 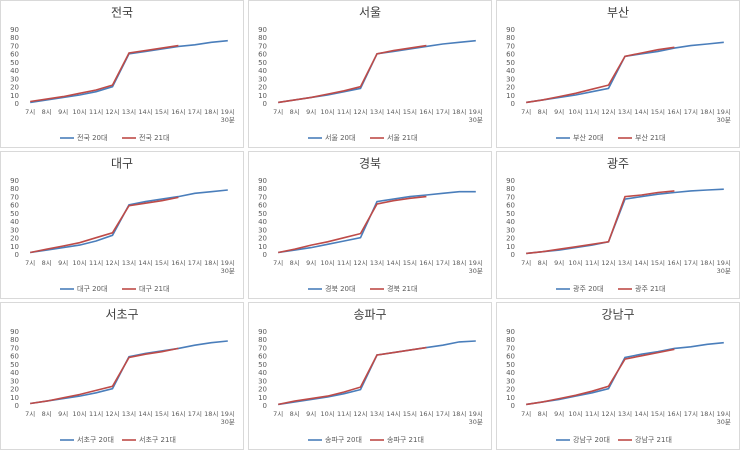 What do you see at coordinates (178, 263) in the screenshot?
I see `x-tick-label: 16시` at bounding box center [178, 263].